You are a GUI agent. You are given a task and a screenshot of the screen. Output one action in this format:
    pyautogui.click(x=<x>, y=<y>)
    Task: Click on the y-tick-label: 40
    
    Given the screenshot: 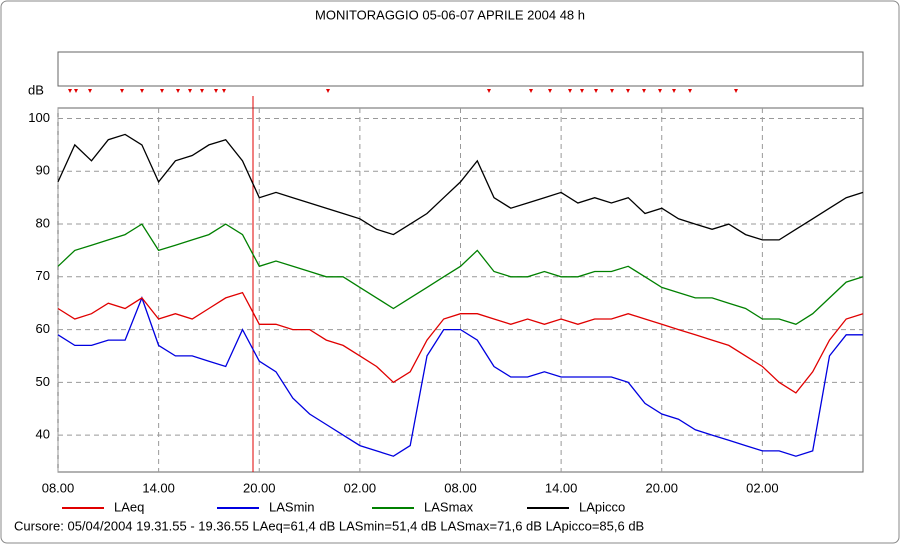 What is the action you would take?
    pyautogui.click(x=43, y=434)
    